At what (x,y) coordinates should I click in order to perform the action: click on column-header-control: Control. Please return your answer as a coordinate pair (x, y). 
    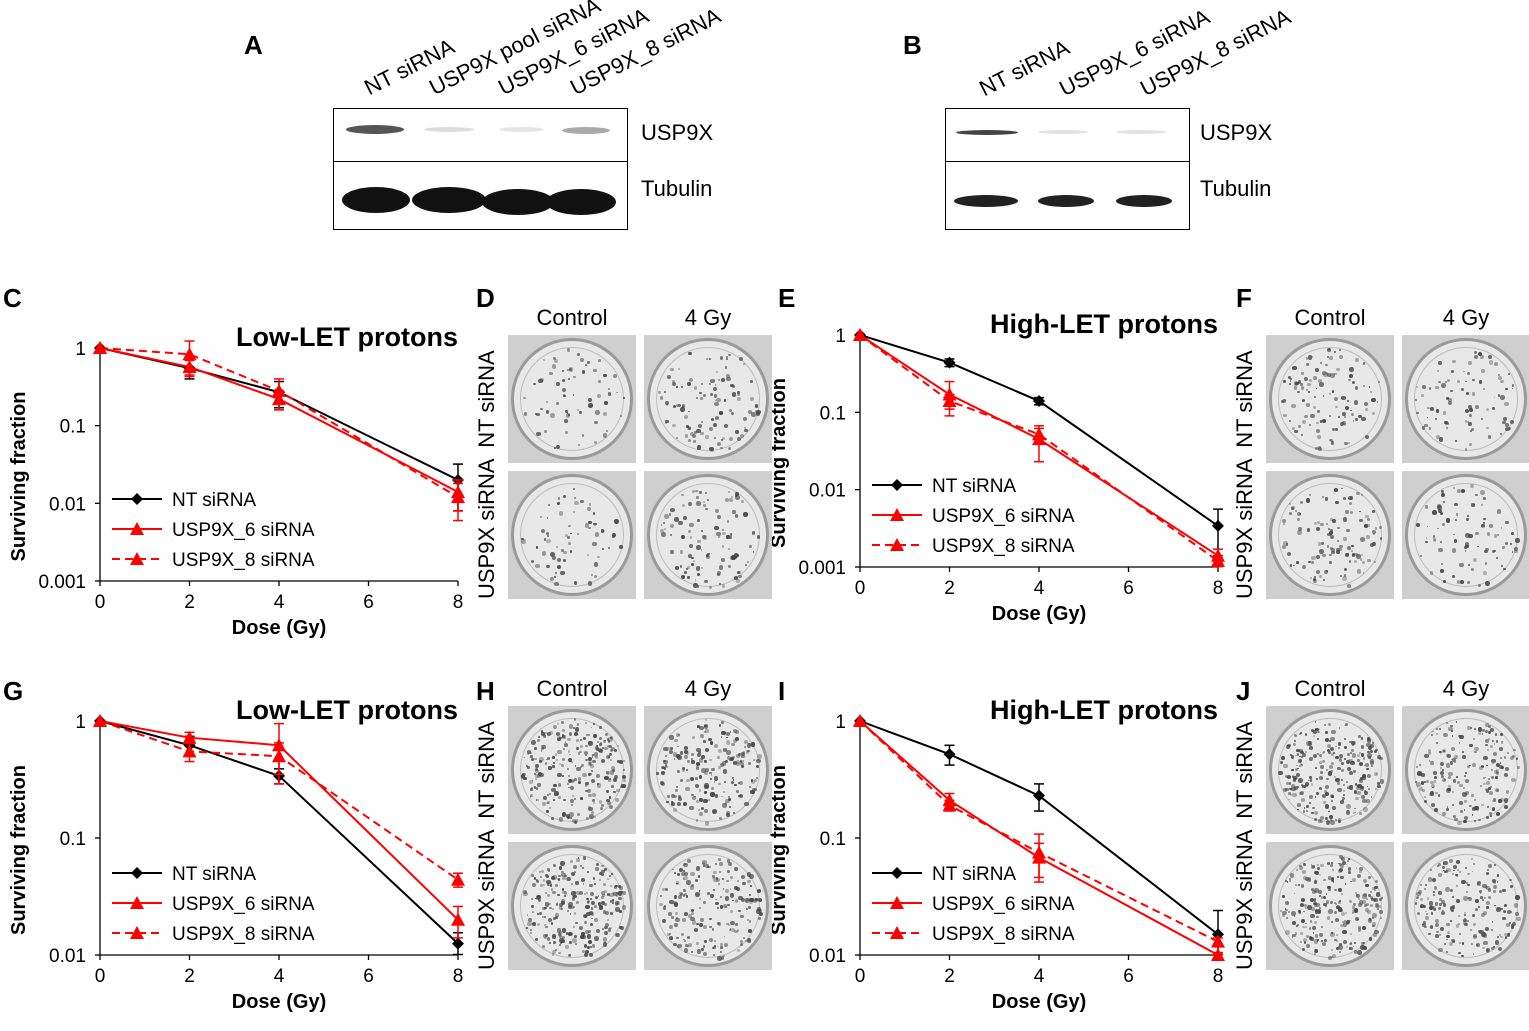
    Looking at the image, I should click on (1330, 688).